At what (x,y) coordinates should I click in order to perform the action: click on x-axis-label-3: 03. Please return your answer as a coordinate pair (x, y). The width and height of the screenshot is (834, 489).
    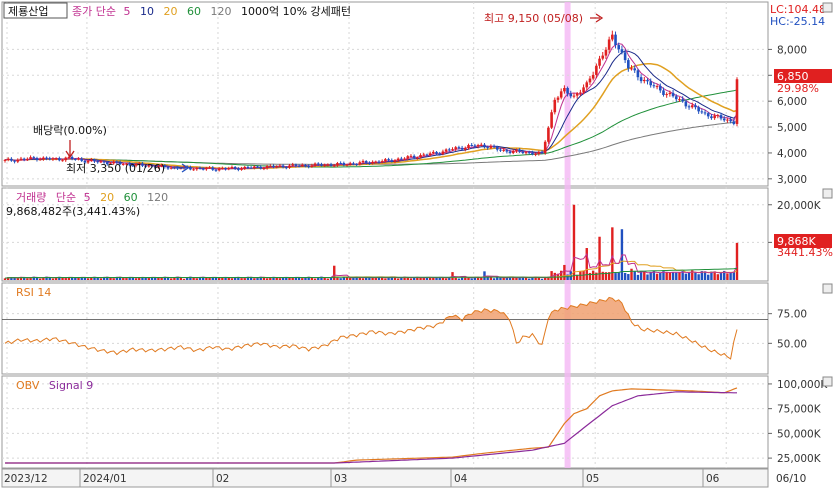
    Looking at the image, I should click on (340, 479).